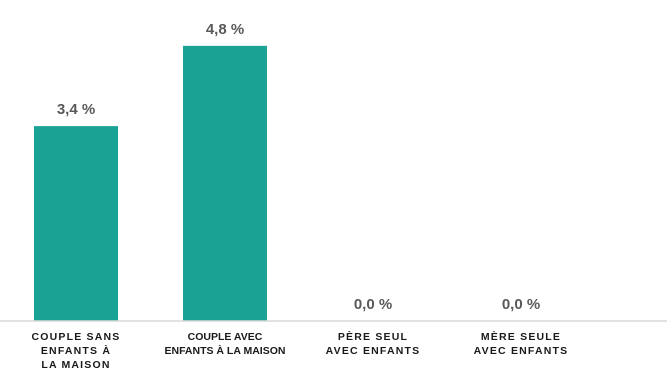 The image size is (667, 385). I want to click on category-label-pere-seul: PÈRE SEUL AVEC ENFANTS, so click(373, 344).